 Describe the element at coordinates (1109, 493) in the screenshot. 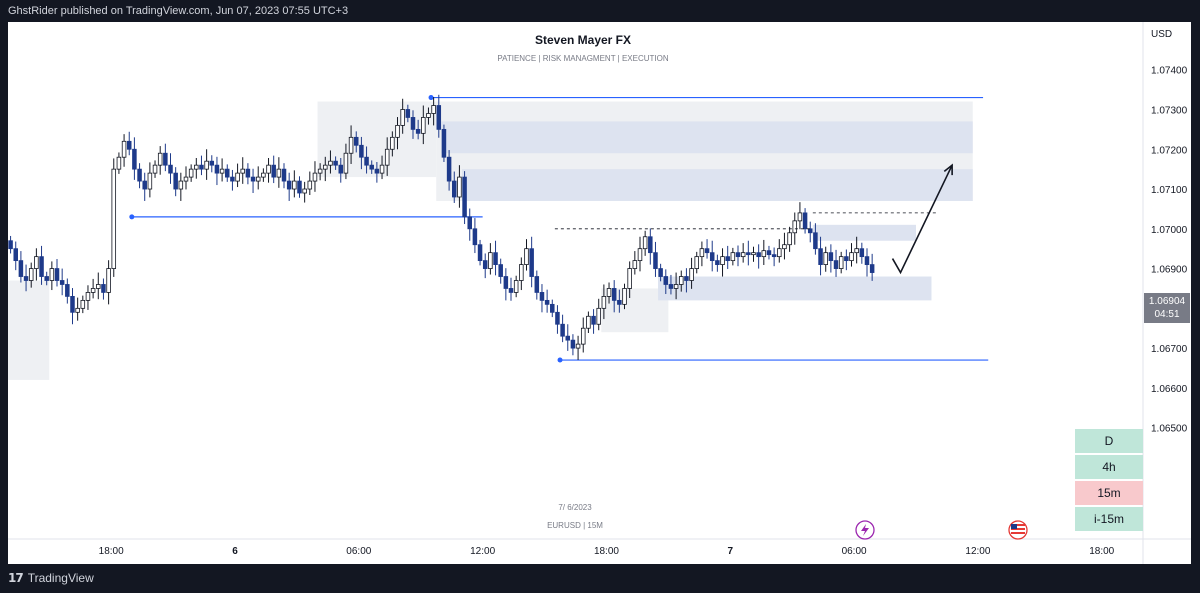

I see `timeframe-15m-label: 15m` at that location.